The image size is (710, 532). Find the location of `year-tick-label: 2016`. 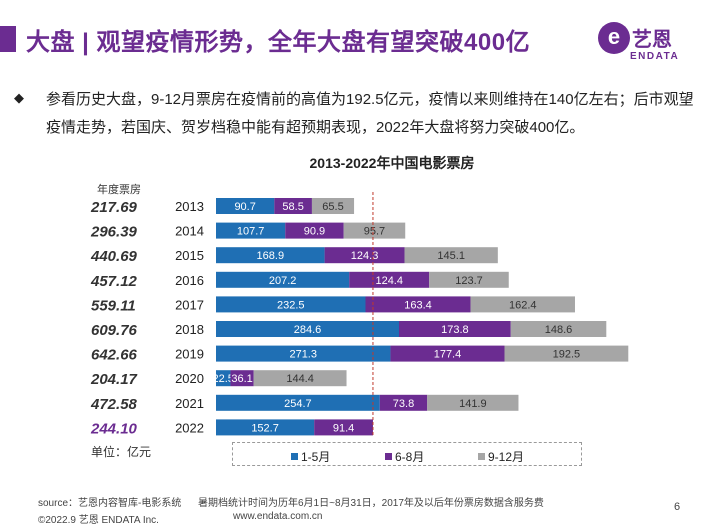

year-tick-label: 2016 is located at coordinates (189, 280).